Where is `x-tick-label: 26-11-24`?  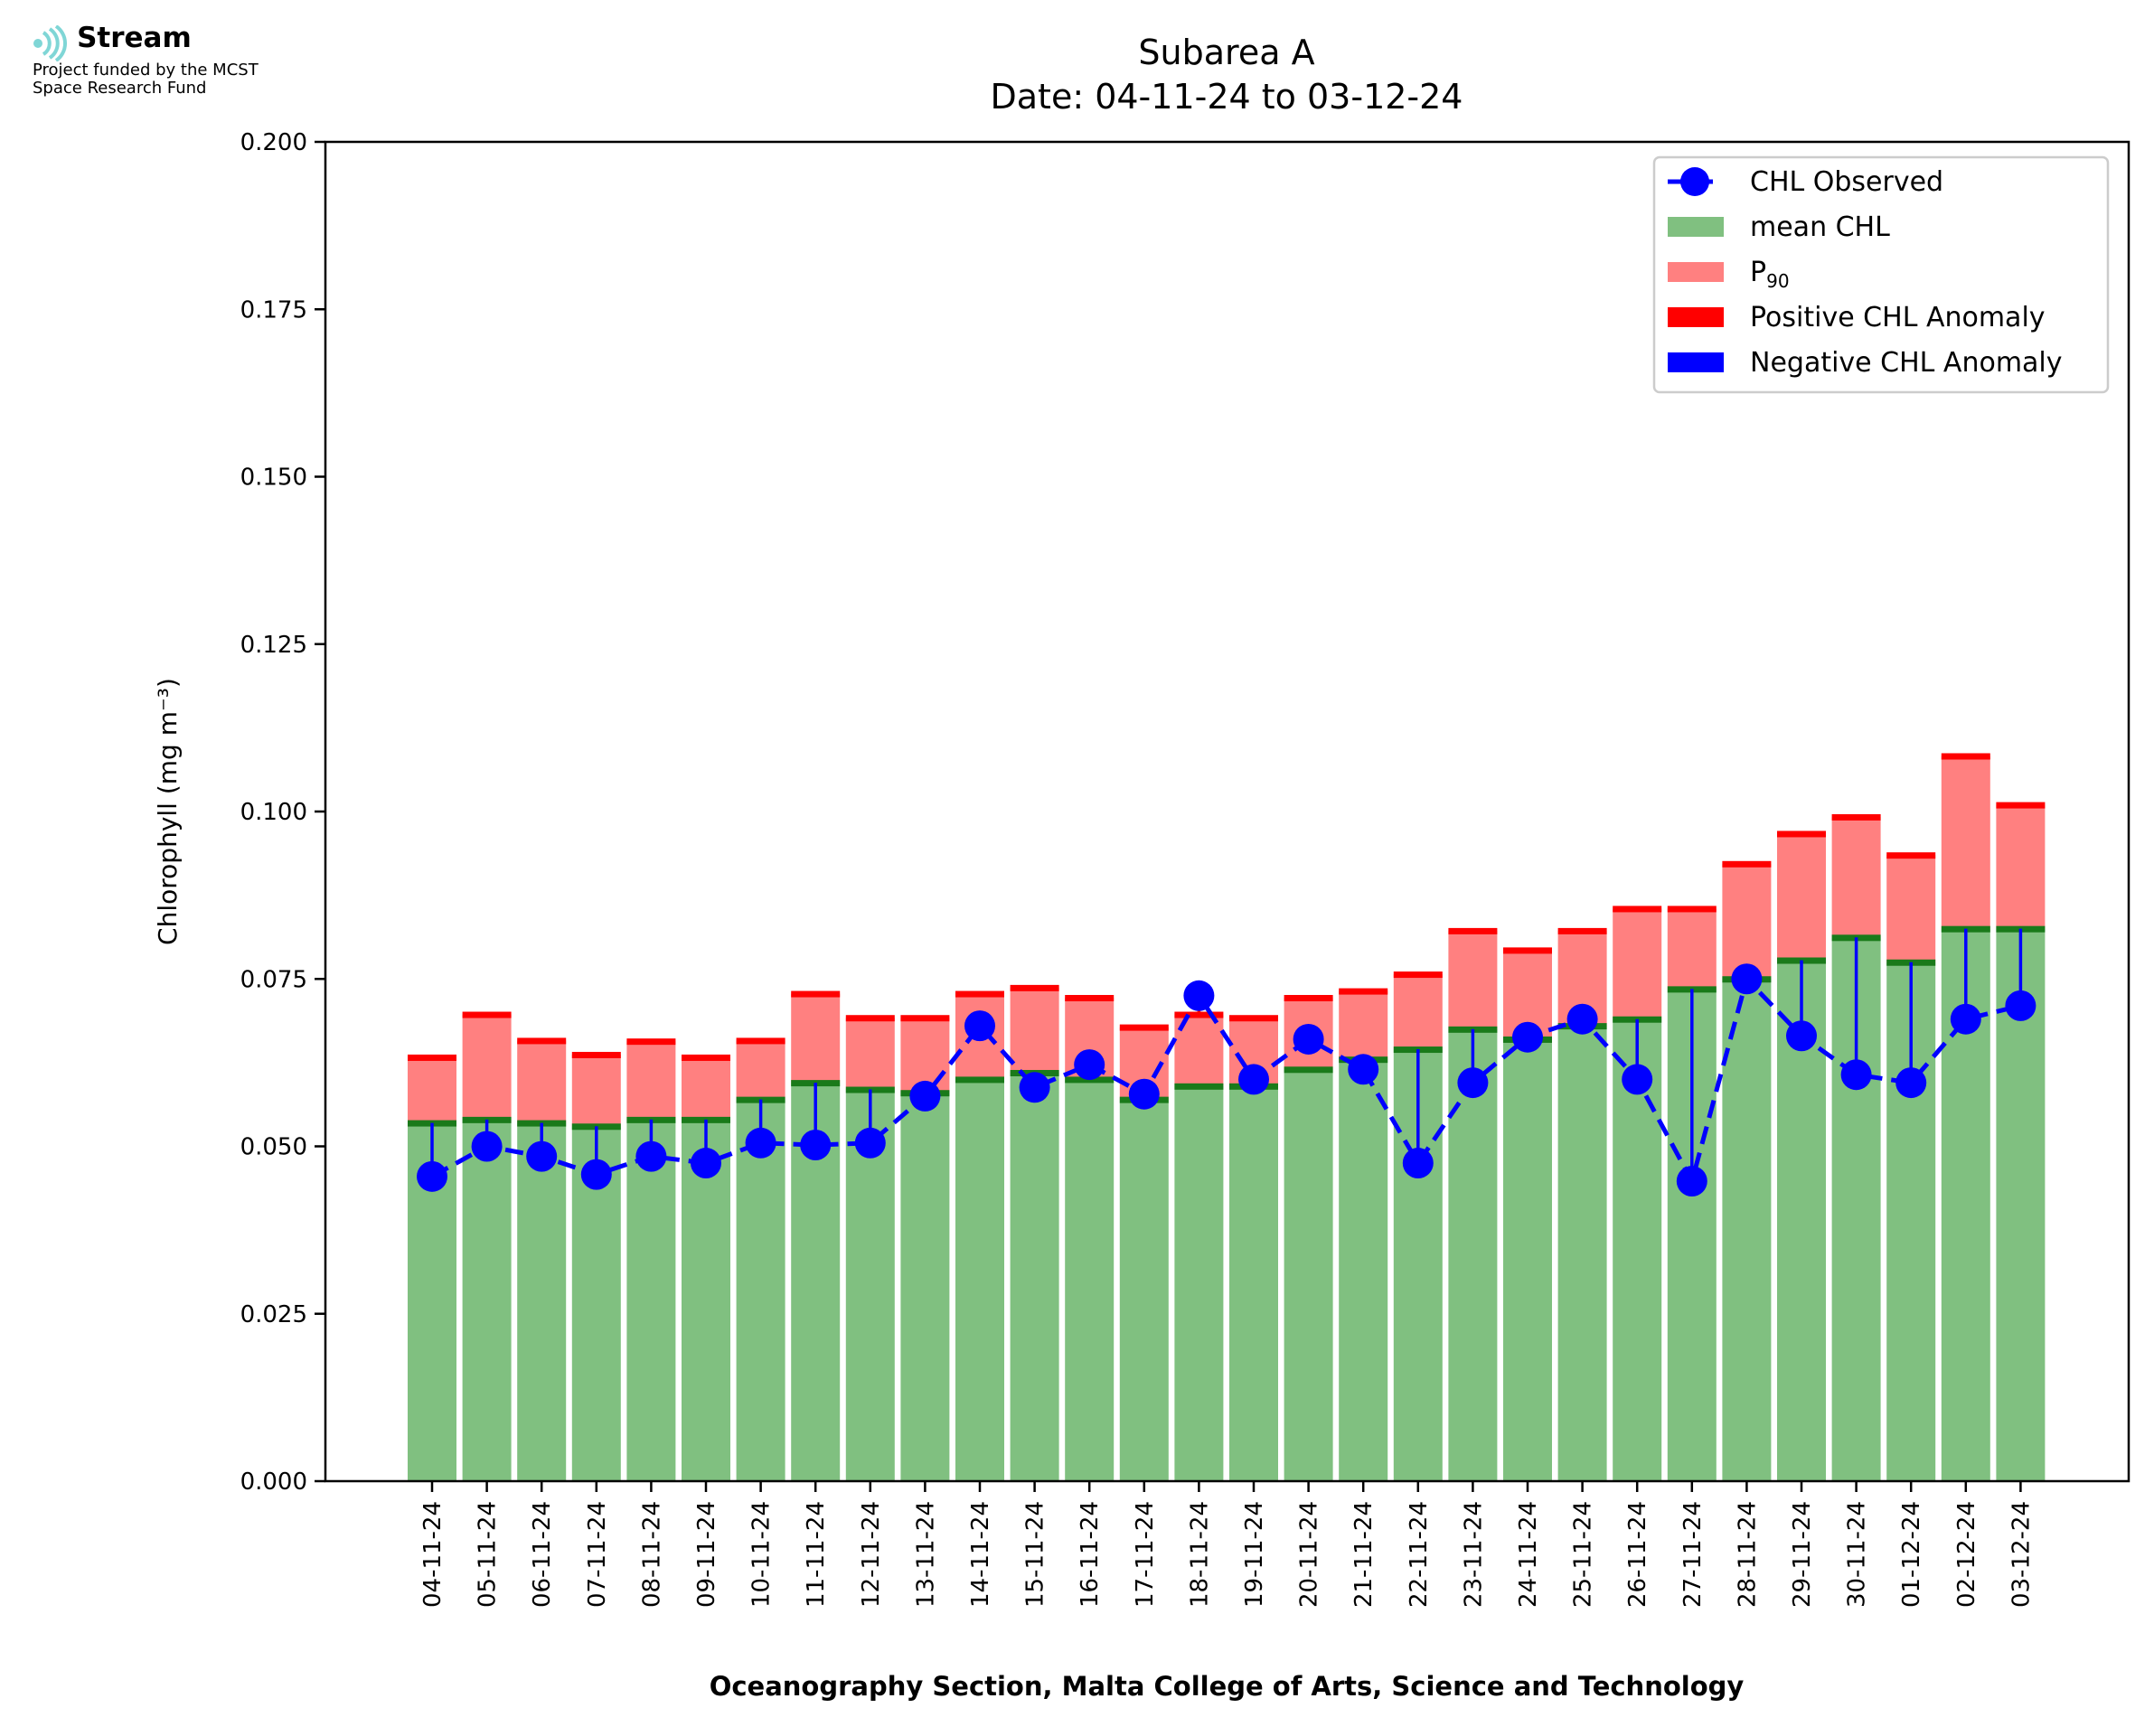
x-tick-label: 26-11-24 is located at coordinates (1637, 1554).